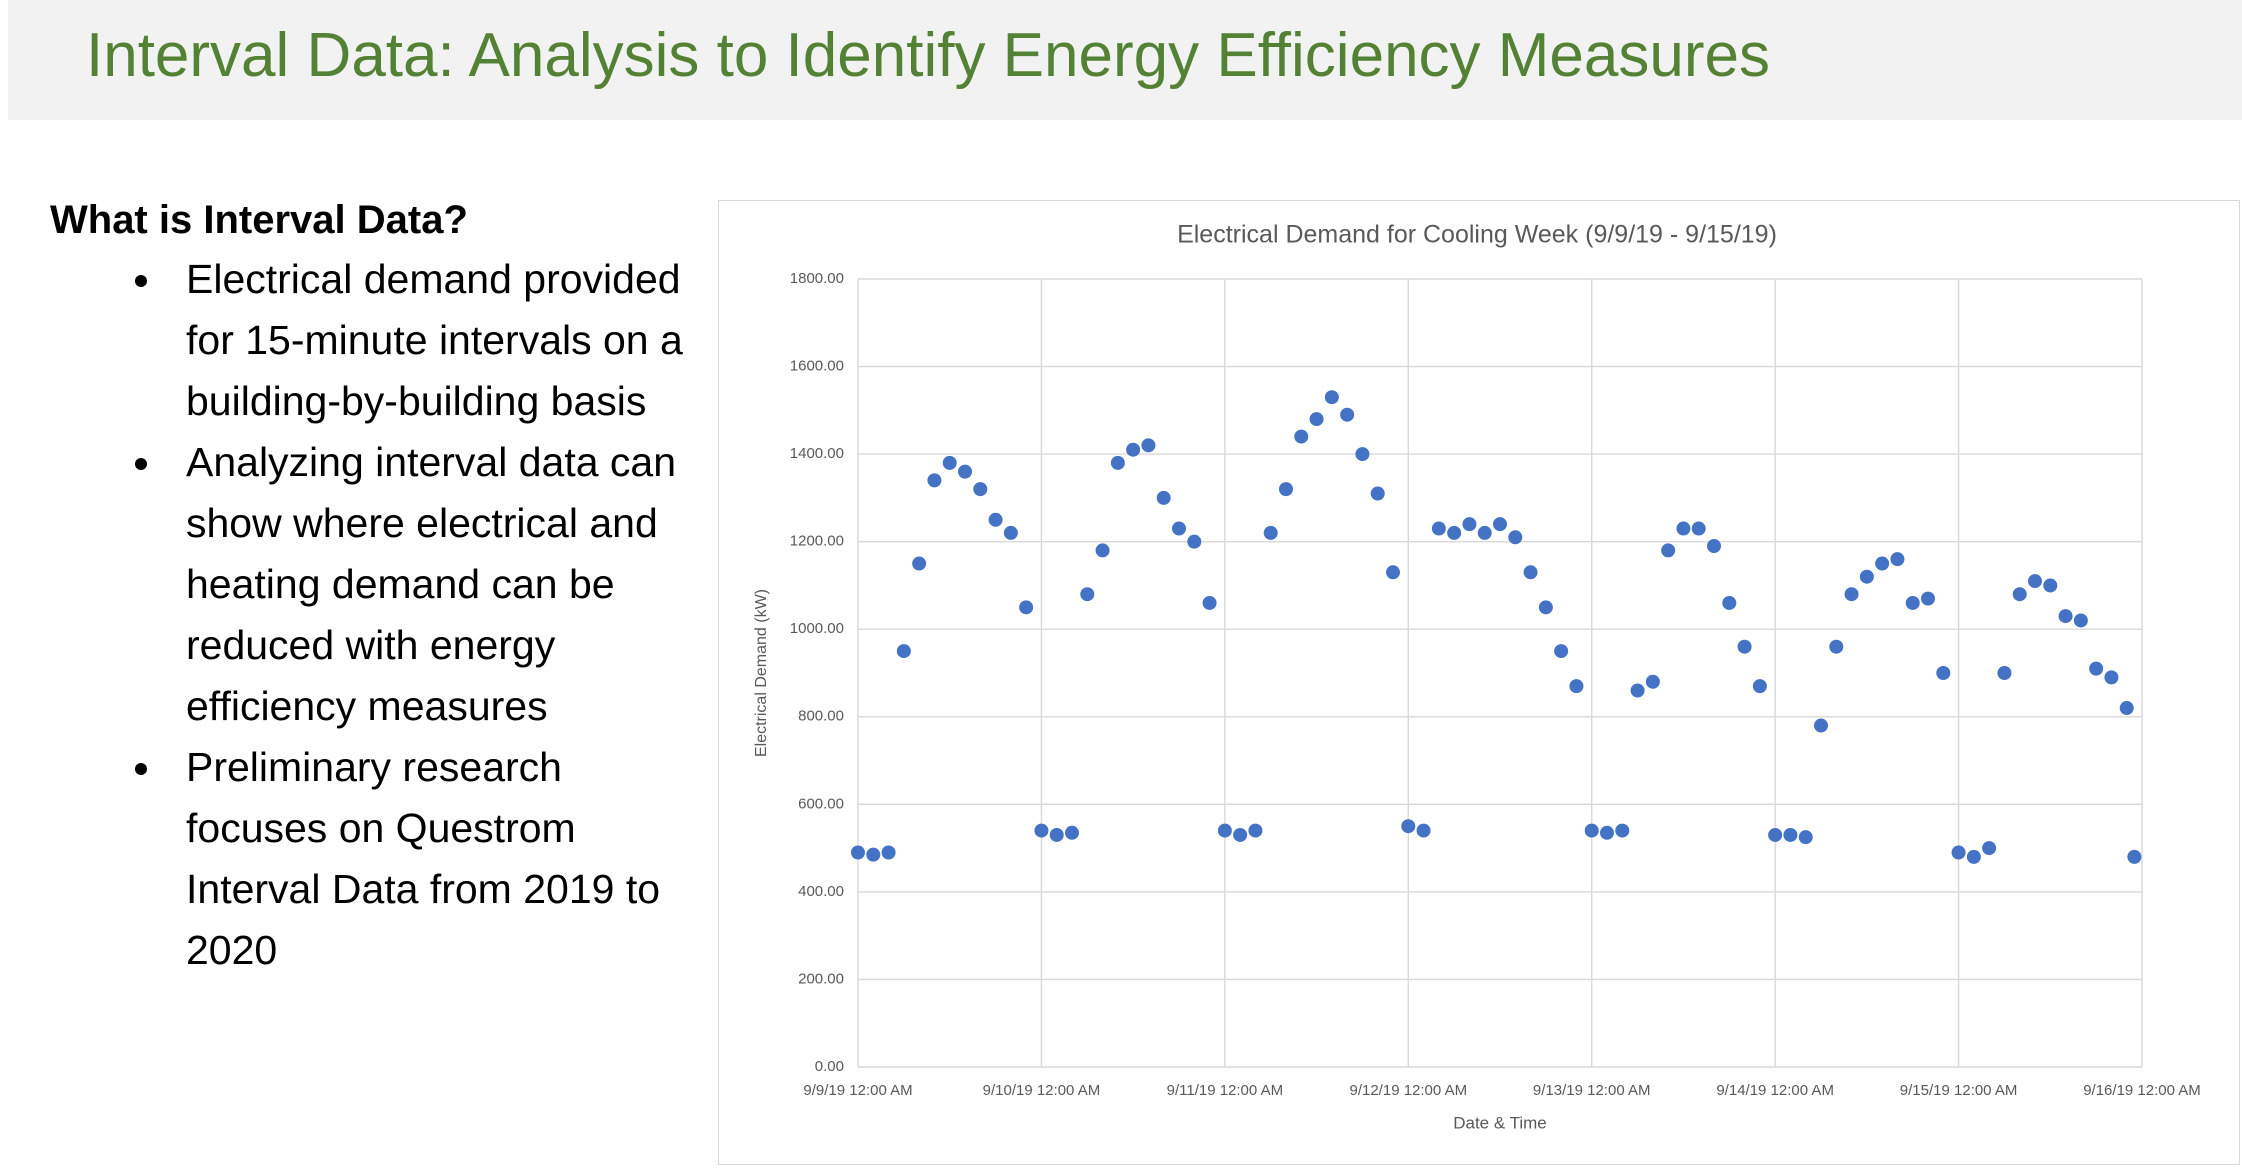 The height and width of the screenshot is (1172, 2242). Describe the element at coordinates (821, 978) in the screenshot. I see `y-tick-label: 200.00` at that location.